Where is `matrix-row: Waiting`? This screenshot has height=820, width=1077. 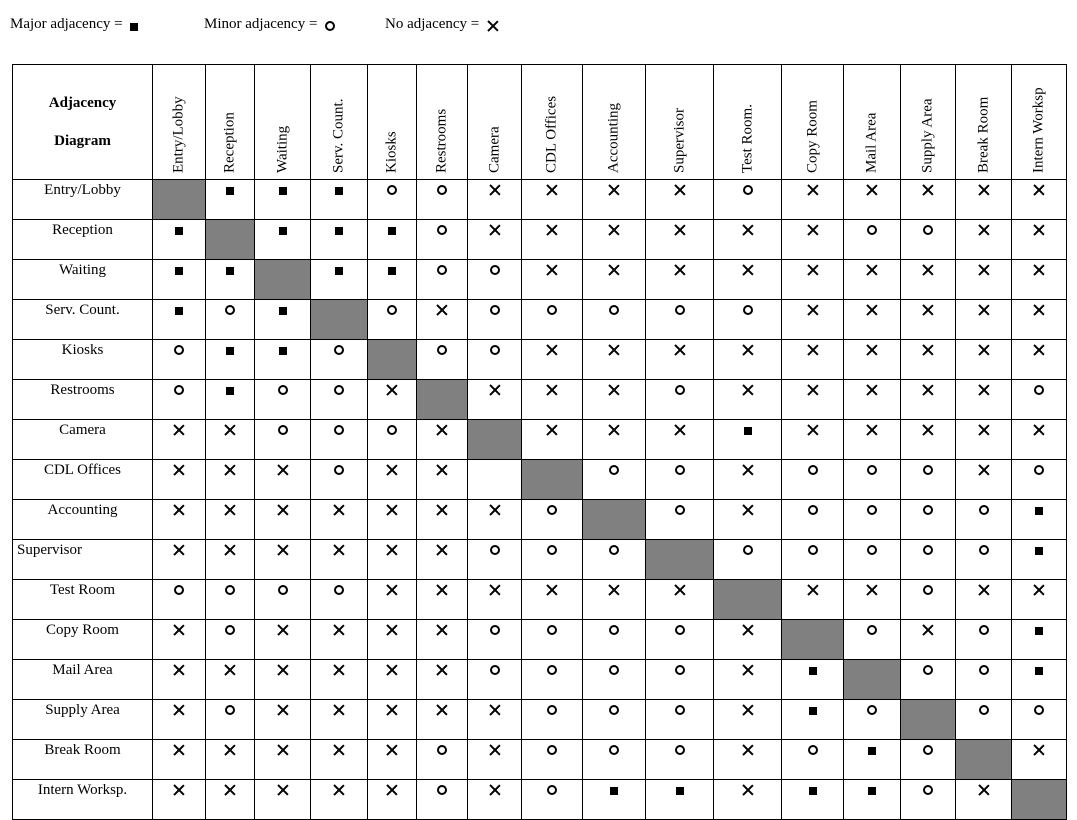
matrix-row: Waiting is located at coordinates (539, 279).